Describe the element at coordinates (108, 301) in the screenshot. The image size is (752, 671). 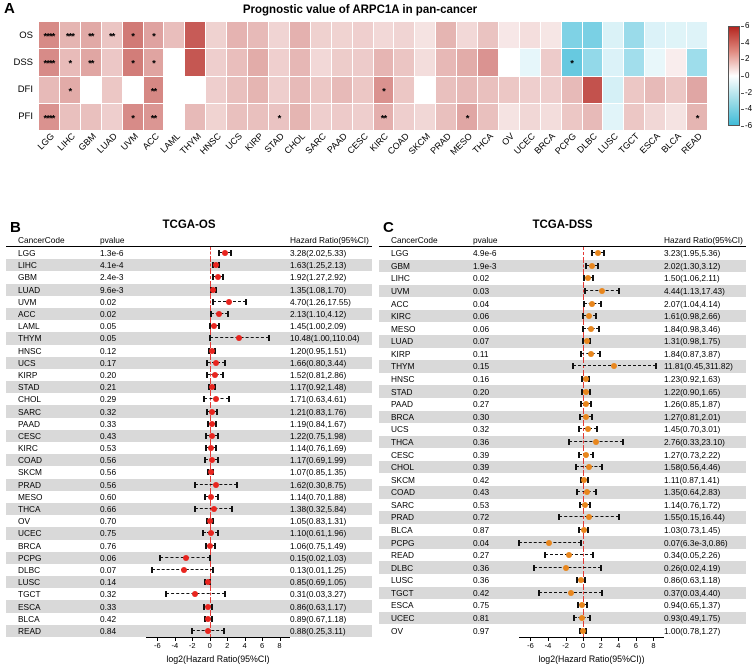
I see `pvalue-cell: 0.02` at that location.